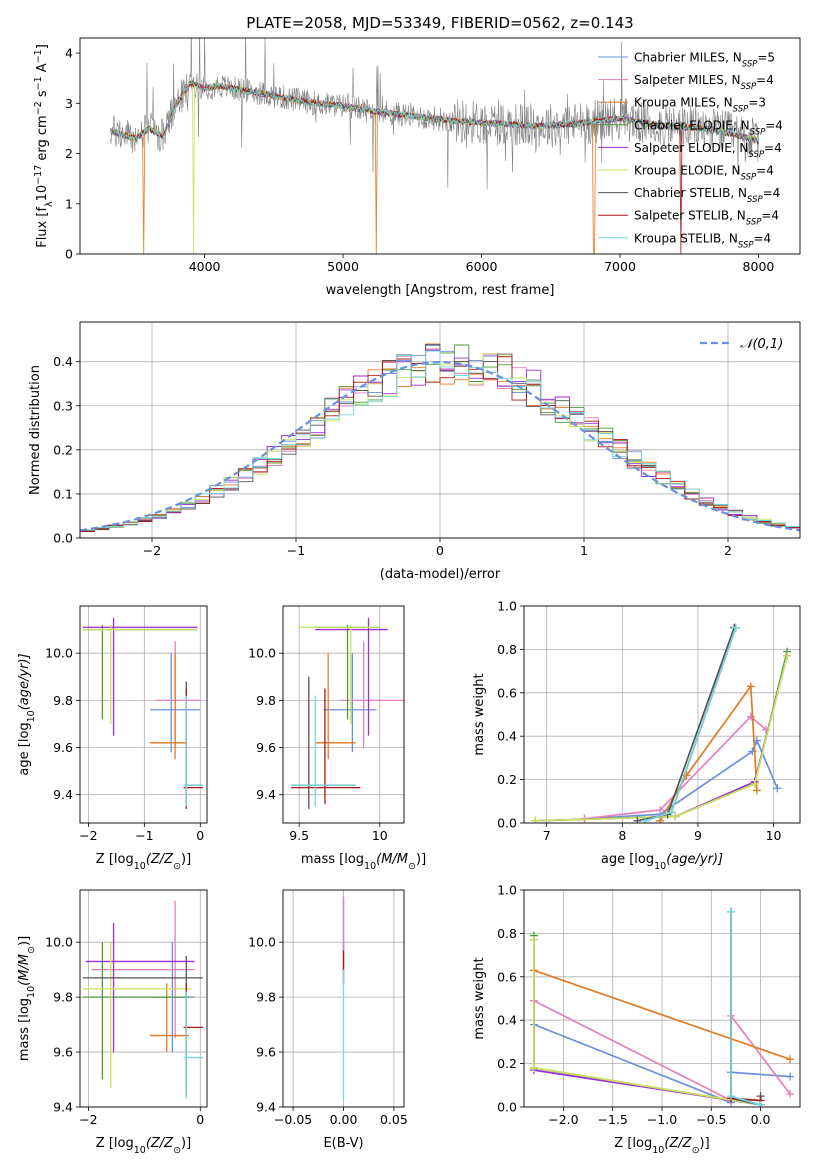 Image resolution: width=819 pixels, height=1170 pixels. Describe the element at coordinates (440, 574) in the screenshot. I see `x-axis-label: (data-model)/error` at that location.